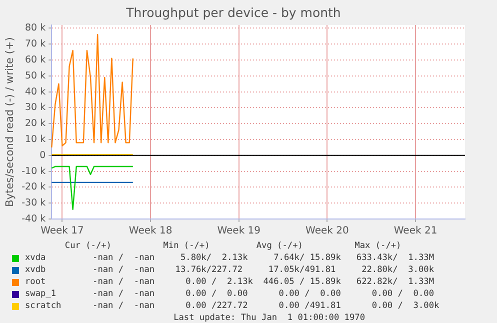 Image resolution: width=497 pixels, height=323 pixels. I want to click on text: -nan / -nan 13.76k/227.72 17.05k/491.81 22.80k/ 3.00k, so click(263, 270).